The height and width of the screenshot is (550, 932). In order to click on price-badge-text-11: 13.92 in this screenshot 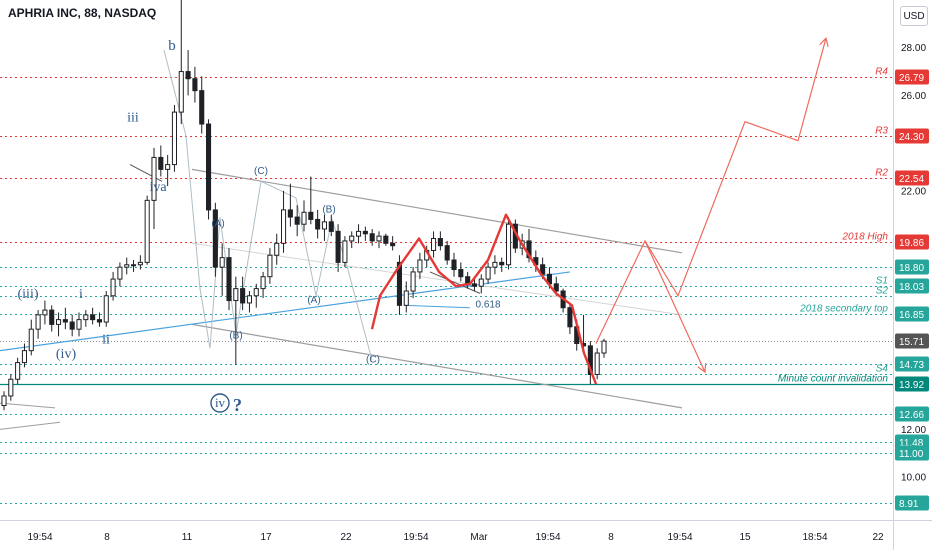, I will do `click(911, 385)`.